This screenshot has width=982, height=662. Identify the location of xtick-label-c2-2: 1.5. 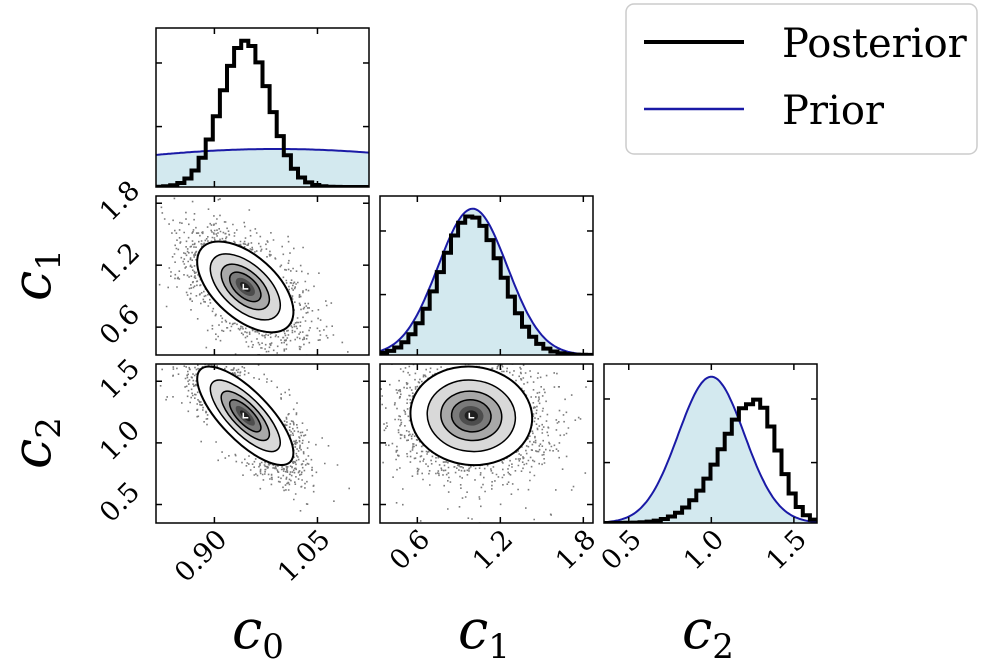
(787, 550).